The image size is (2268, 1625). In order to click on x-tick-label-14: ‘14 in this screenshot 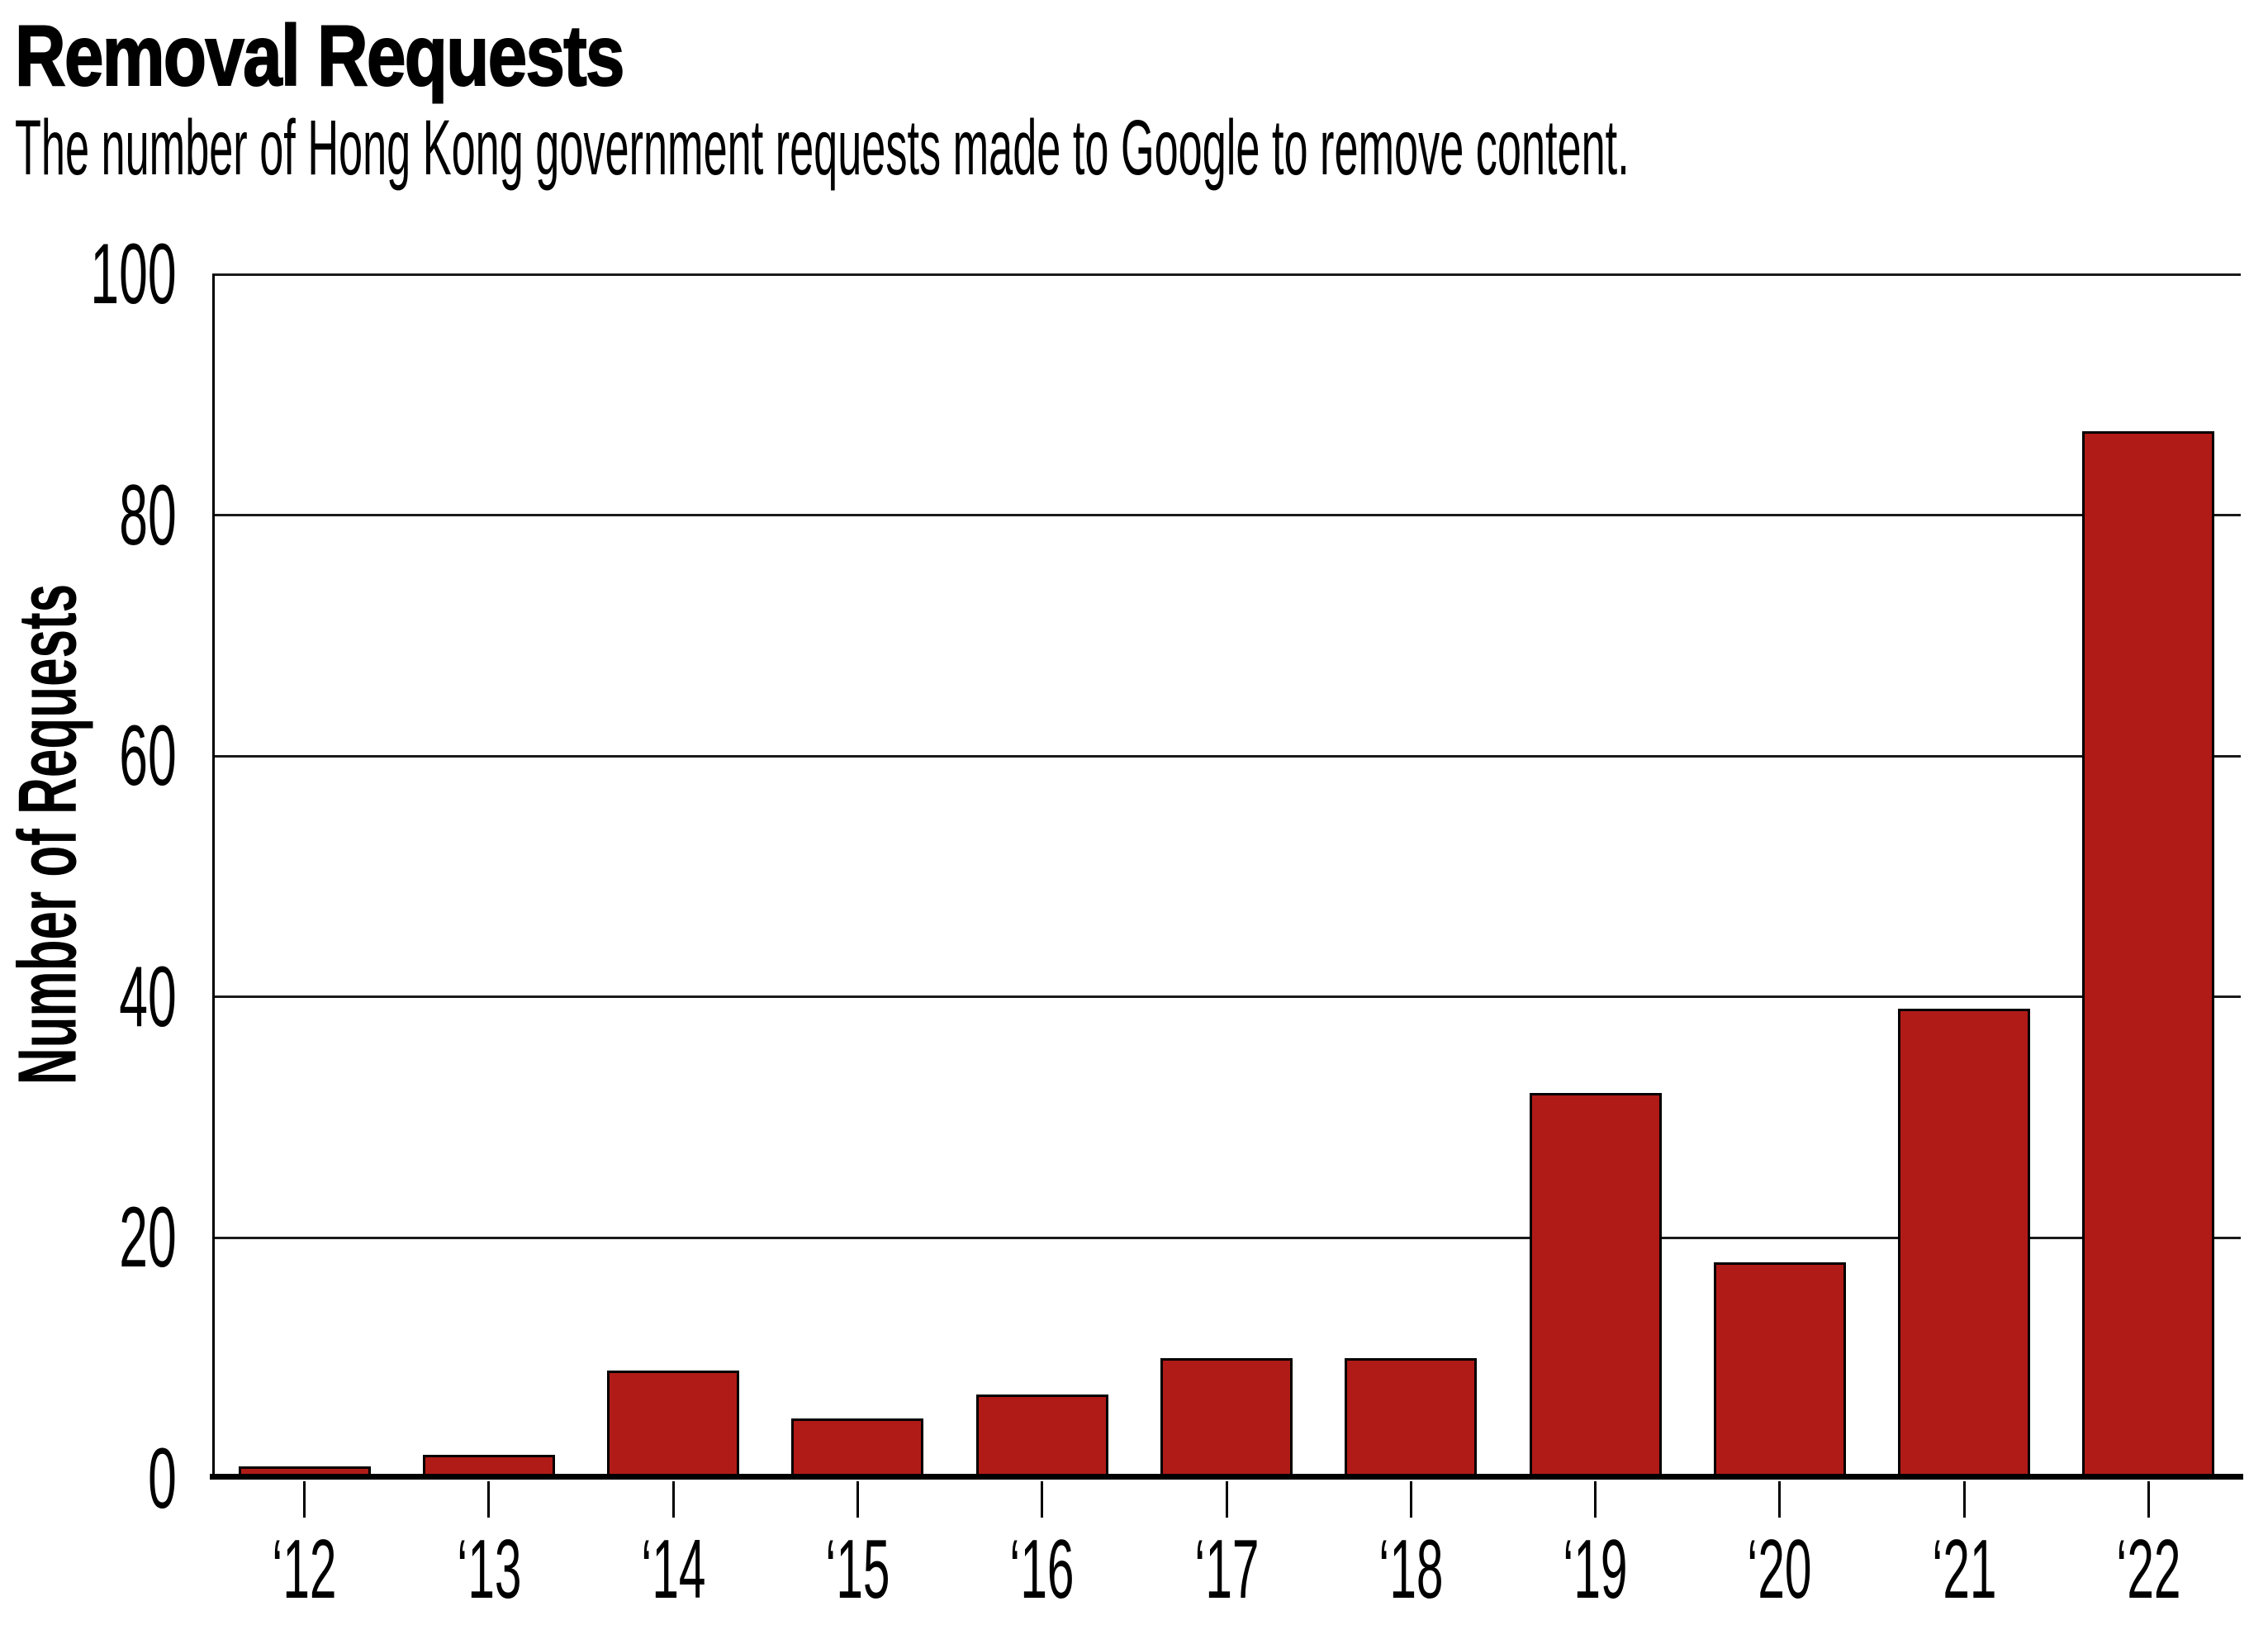, I will do `click(673, 1570)`.